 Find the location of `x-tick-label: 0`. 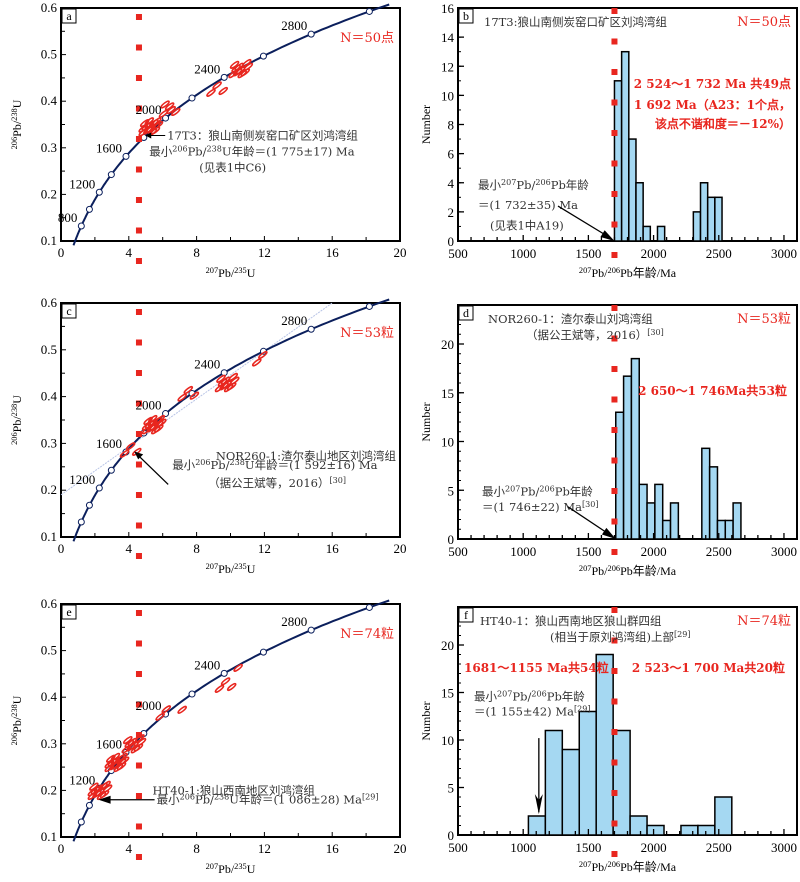

x-tick-label: 0 is located at coordinates (61, 848).